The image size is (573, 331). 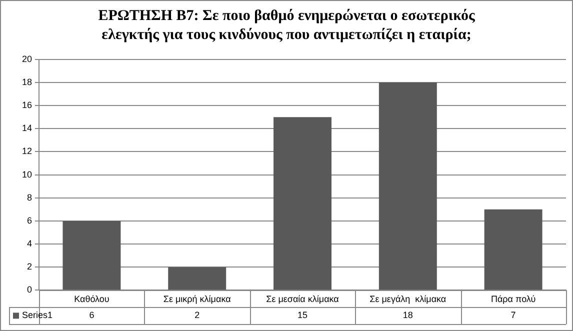 What do you see at coordinates (27, 59) in the screenshot?
I see `y-tick-label: 20` at bounding box center [27, 59].